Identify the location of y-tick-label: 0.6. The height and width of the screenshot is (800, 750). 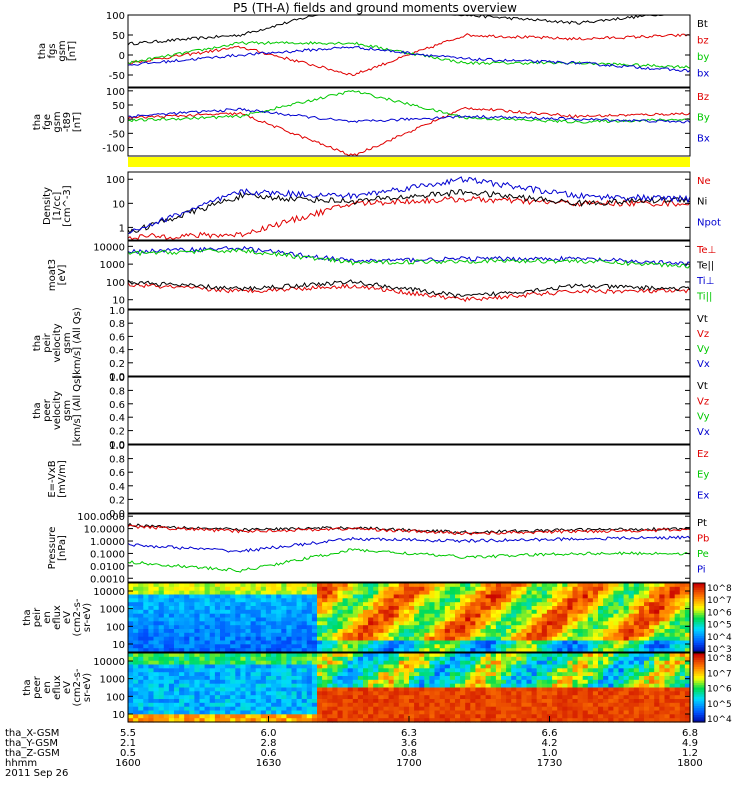
(117, 473).